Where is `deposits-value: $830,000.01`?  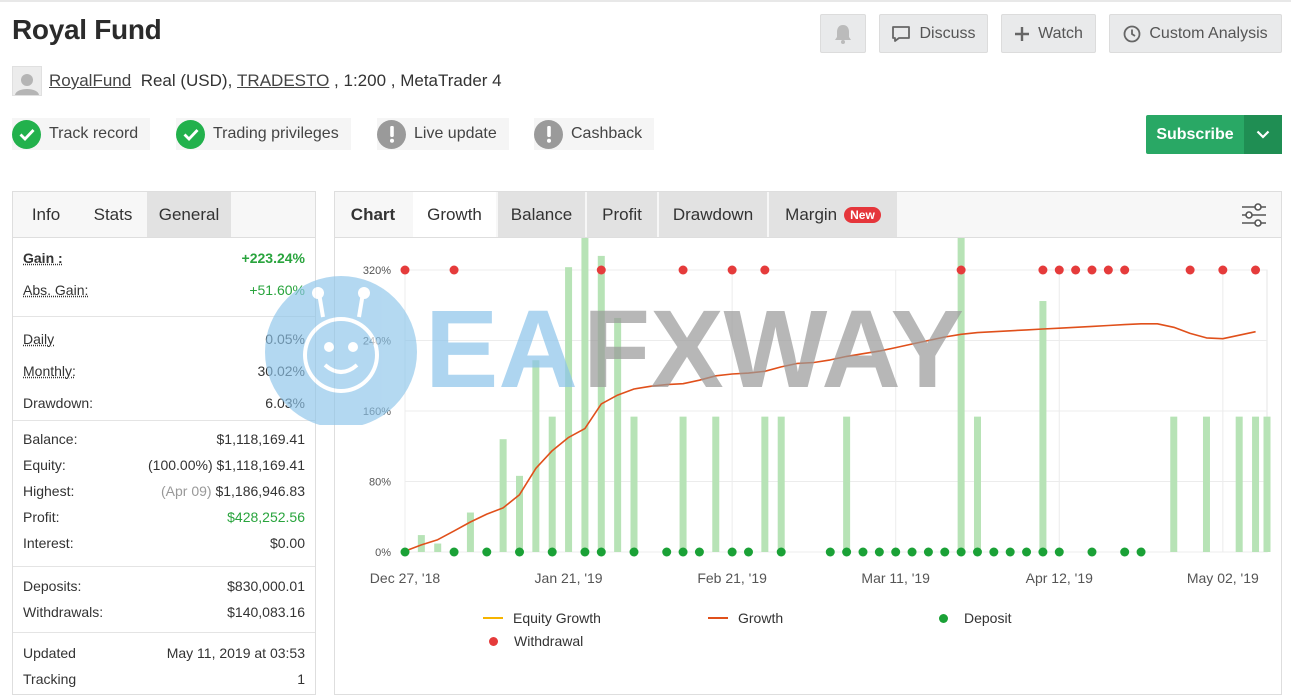
deposits-value: $830,000.01 is located at coordinates (266, 586).